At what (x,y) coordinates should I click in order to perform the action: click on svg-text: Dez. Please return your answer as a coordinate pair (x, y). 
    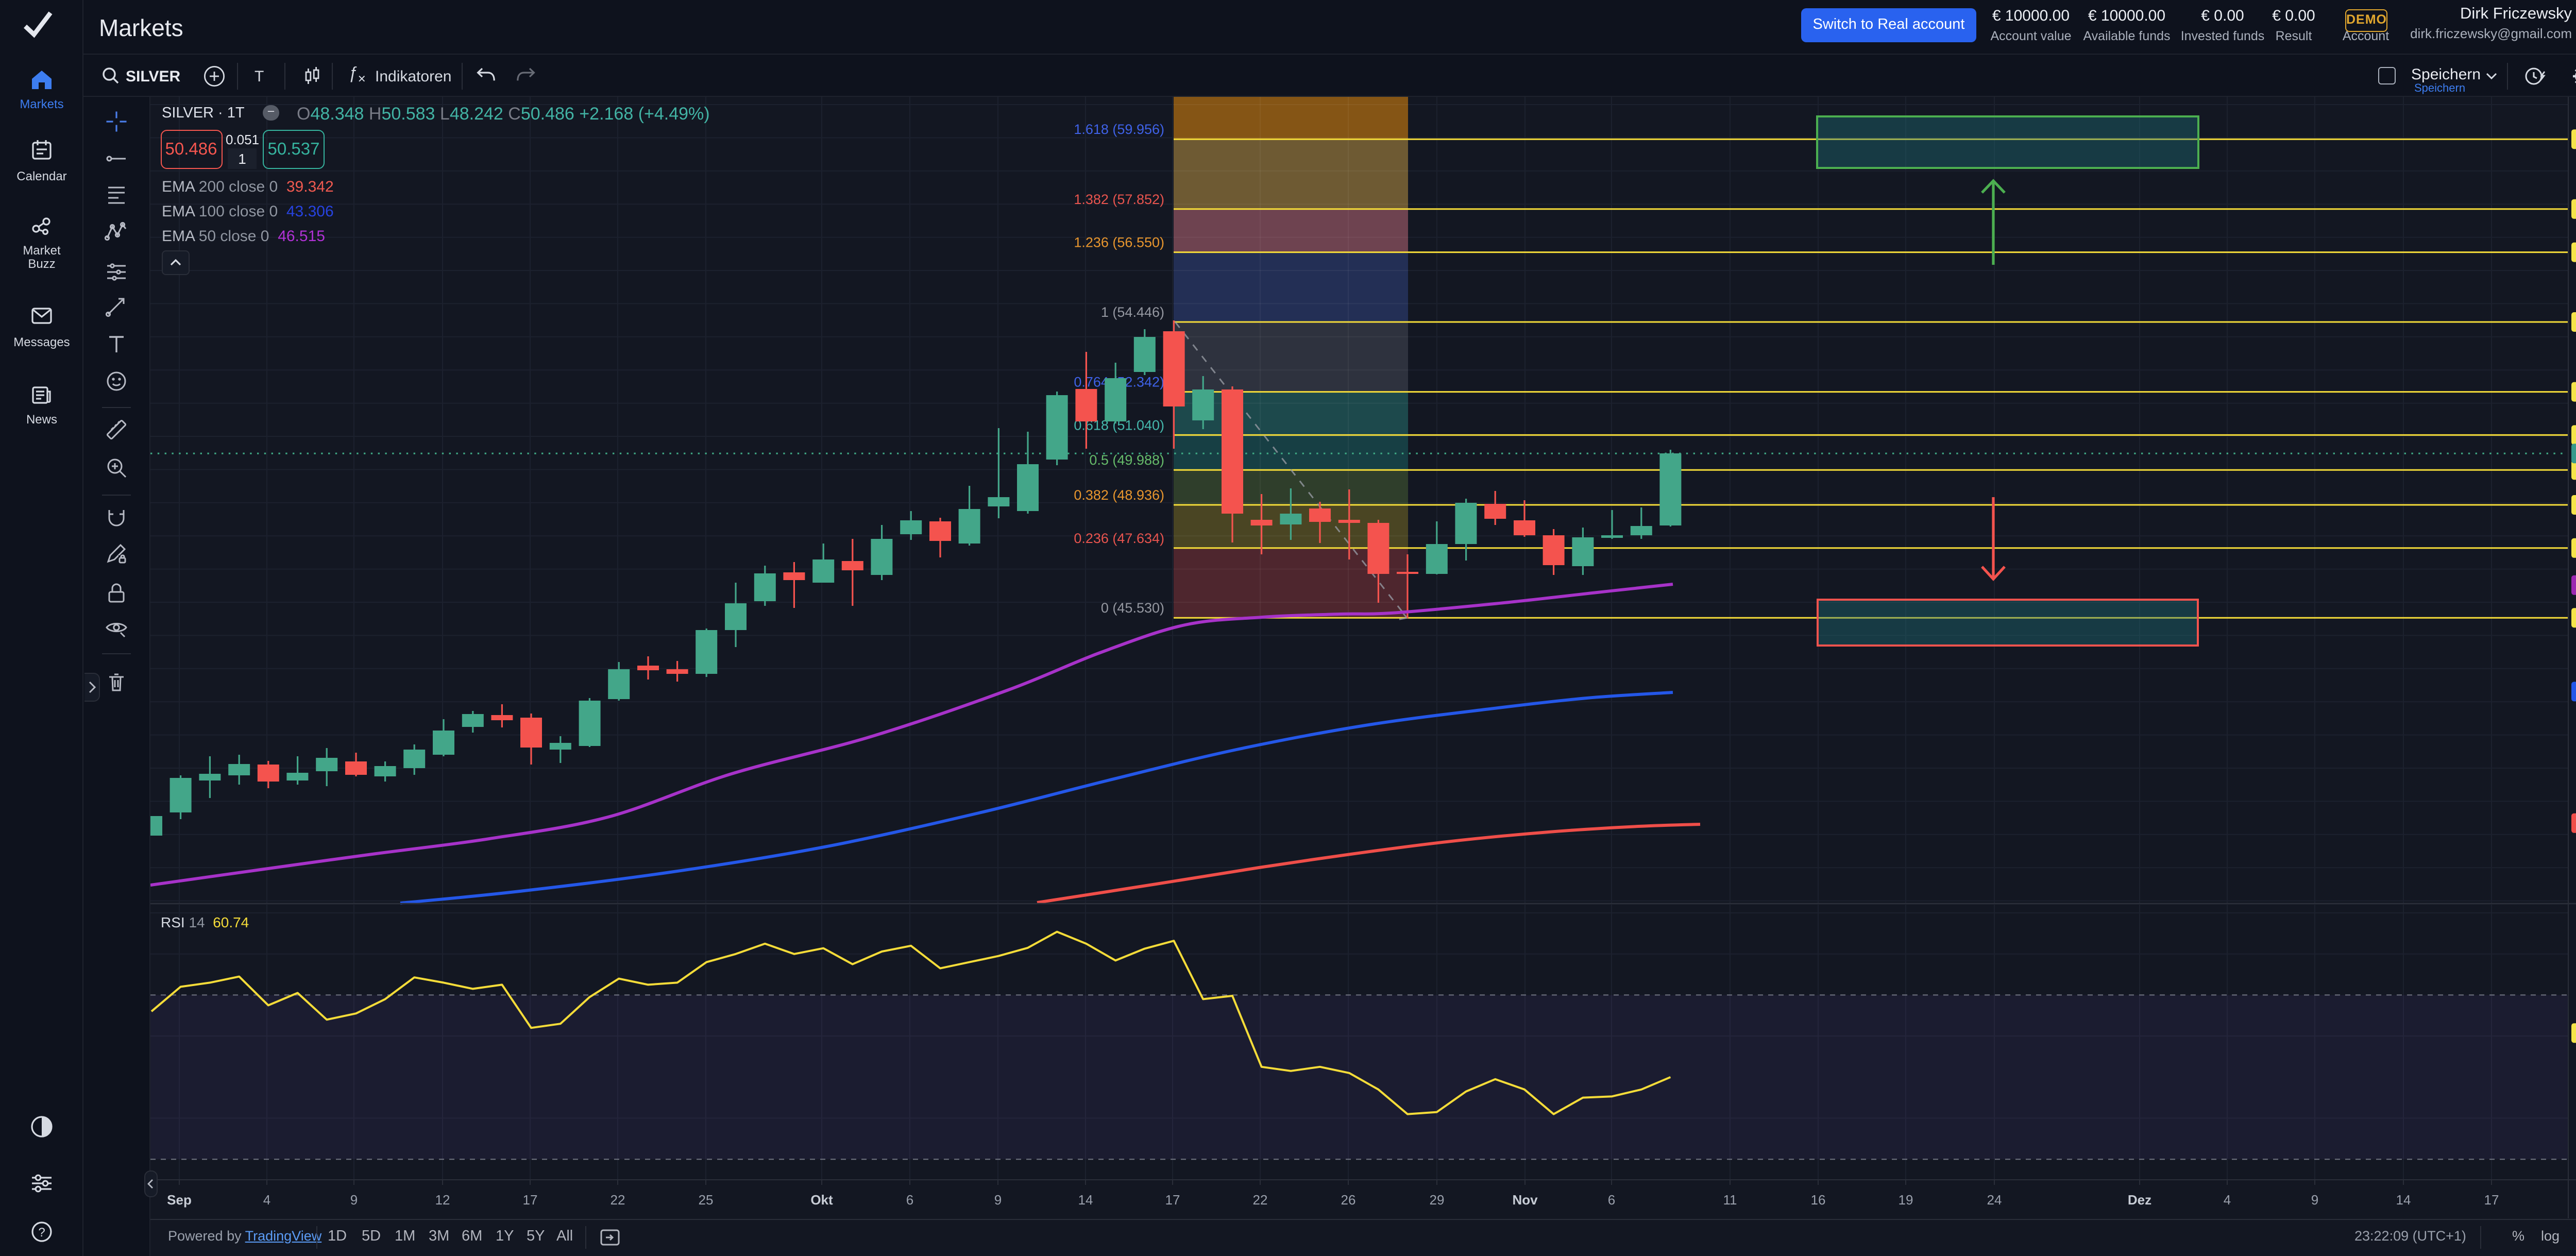
    Looking at the image, I should click on (2139, 1200).